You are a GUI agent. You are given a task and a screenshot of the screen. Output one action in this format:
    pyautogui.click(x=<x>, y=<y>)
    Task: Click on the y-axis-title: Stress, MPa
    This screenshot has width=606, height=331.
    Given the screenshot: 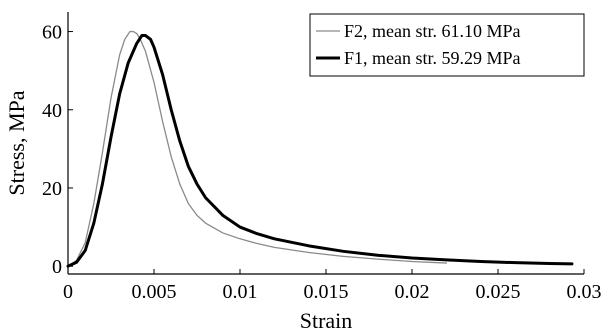 What is the action you would take?
    pyautogui.click(x=16, y=142)
    